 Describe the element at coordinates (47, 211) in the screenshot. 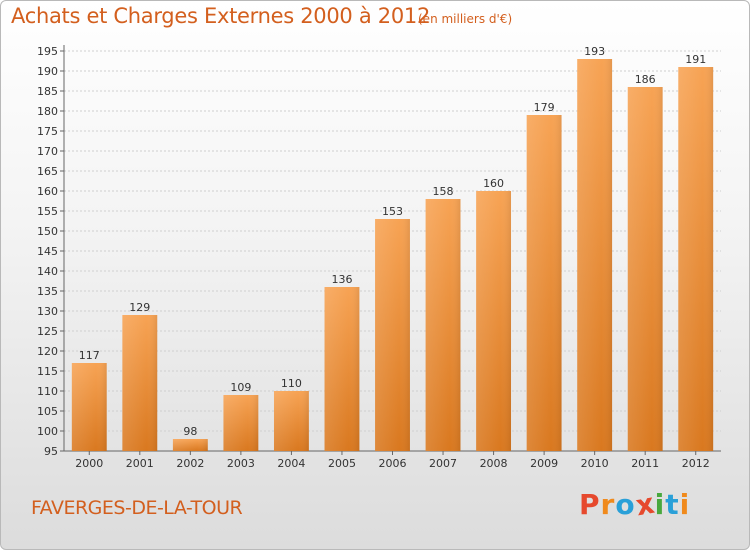

I see `y-tick-label: 155` at that location.